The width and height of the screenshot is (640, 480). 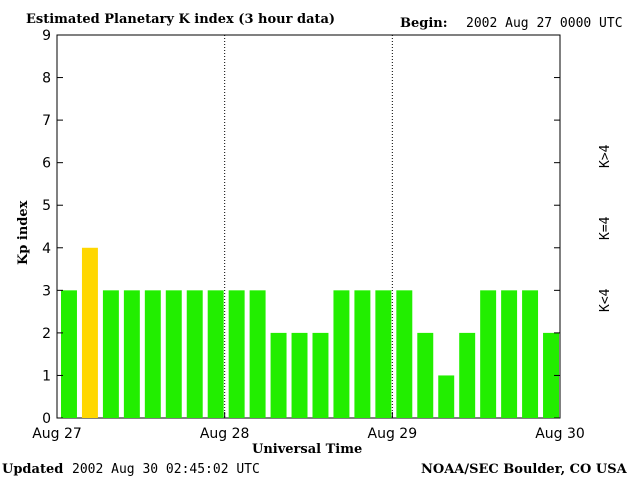 I want to click on updated-label: Updated, so click(x=32, y=469).